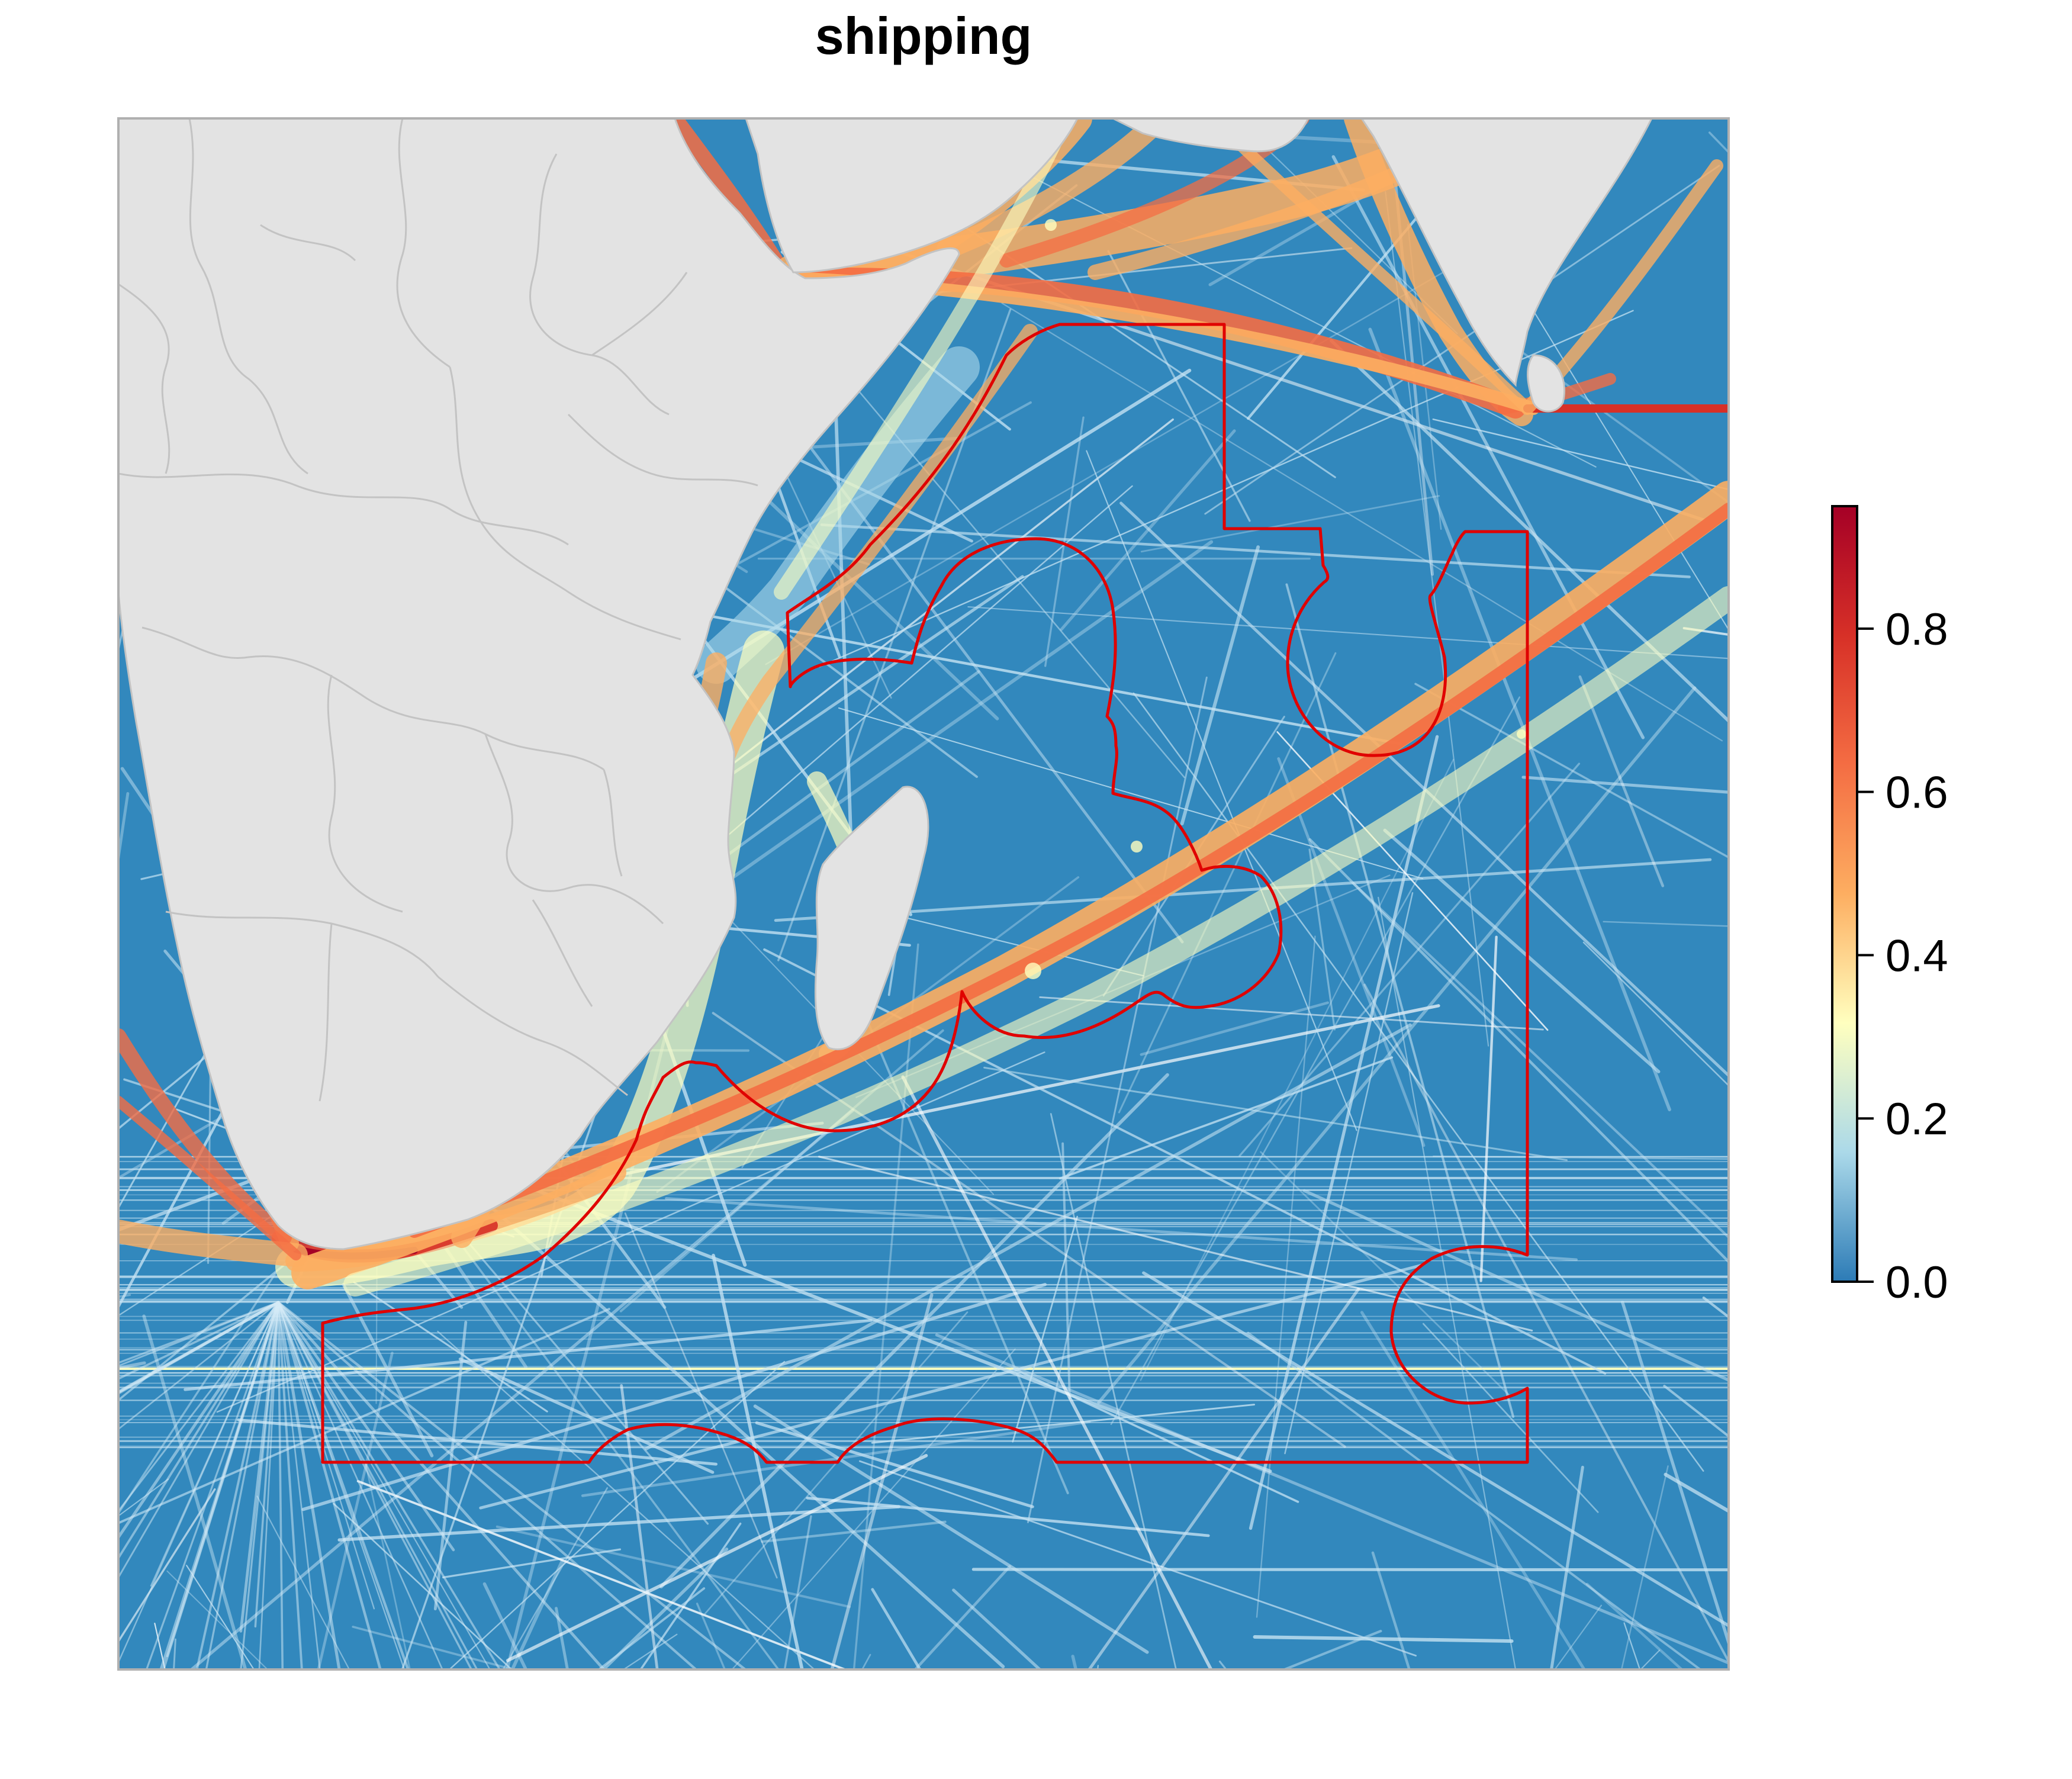 The image size is (2072, 1779). I want to click on colorbar-gradient, so click(1844, 894).